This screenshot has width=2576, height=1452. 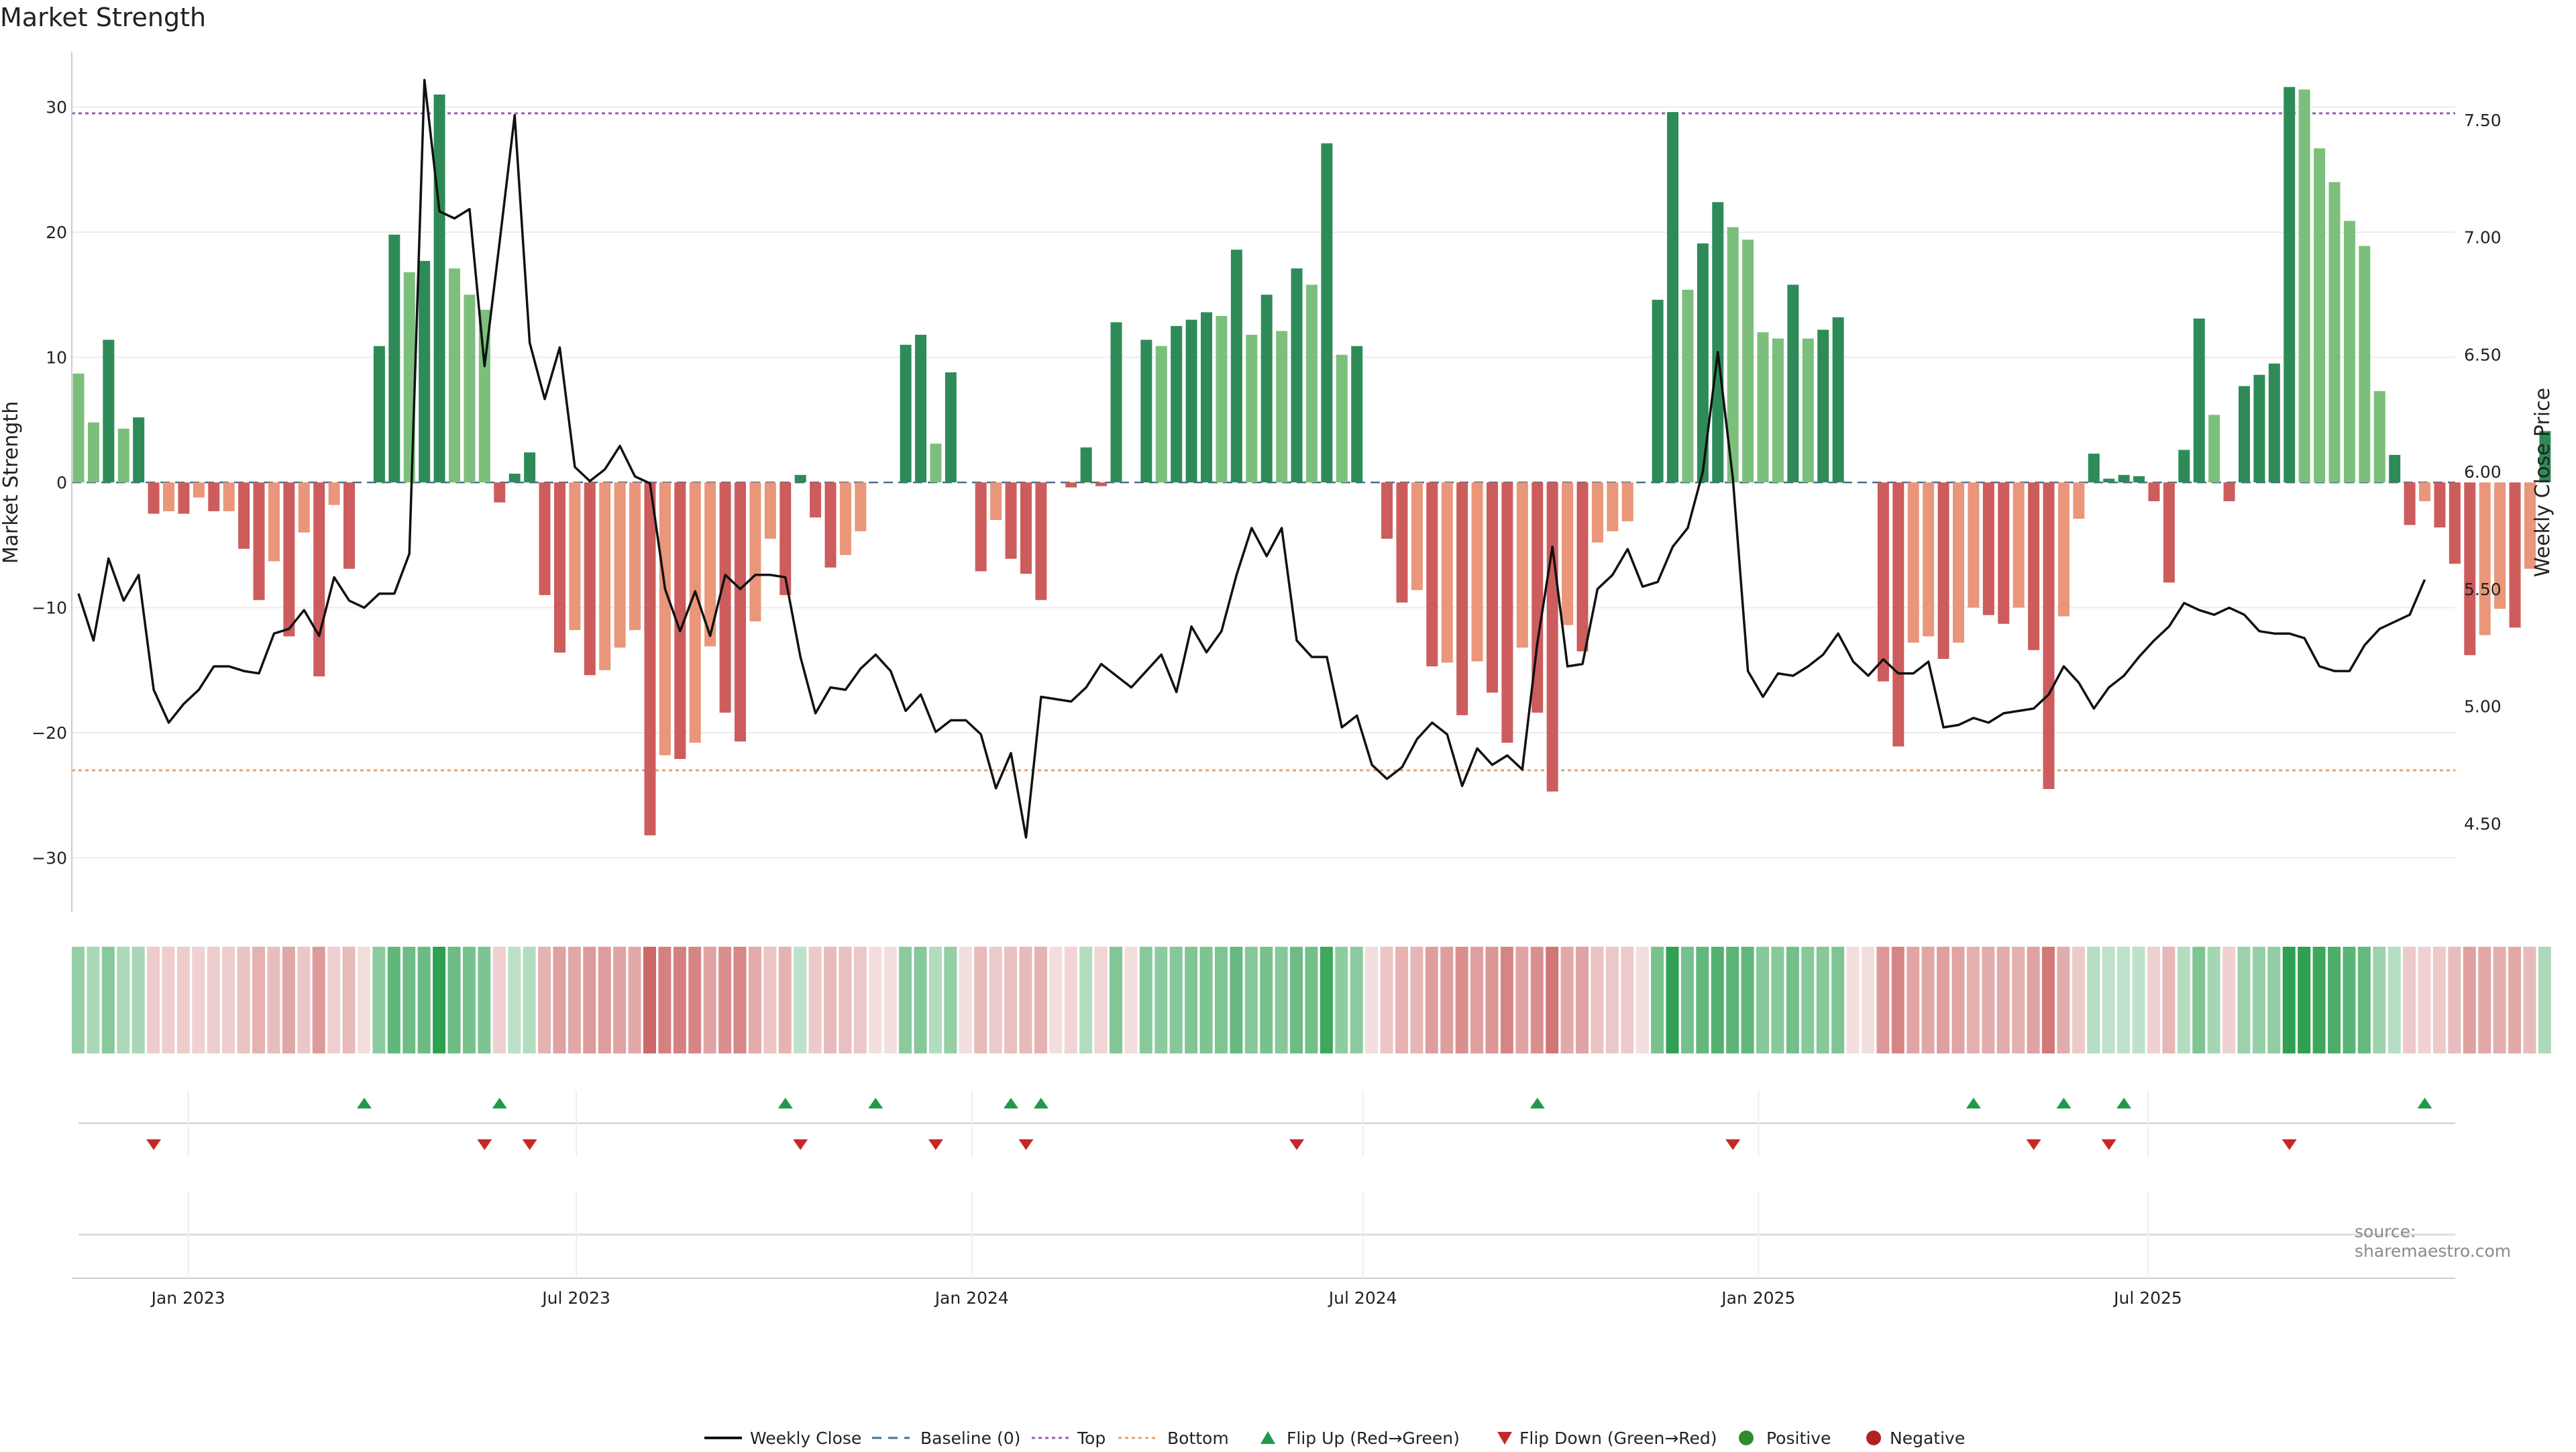 What do you see at coordinates (1266, 1124) in the screenshot?
I see `flip-markers` at bounding box center [1266, 1124].